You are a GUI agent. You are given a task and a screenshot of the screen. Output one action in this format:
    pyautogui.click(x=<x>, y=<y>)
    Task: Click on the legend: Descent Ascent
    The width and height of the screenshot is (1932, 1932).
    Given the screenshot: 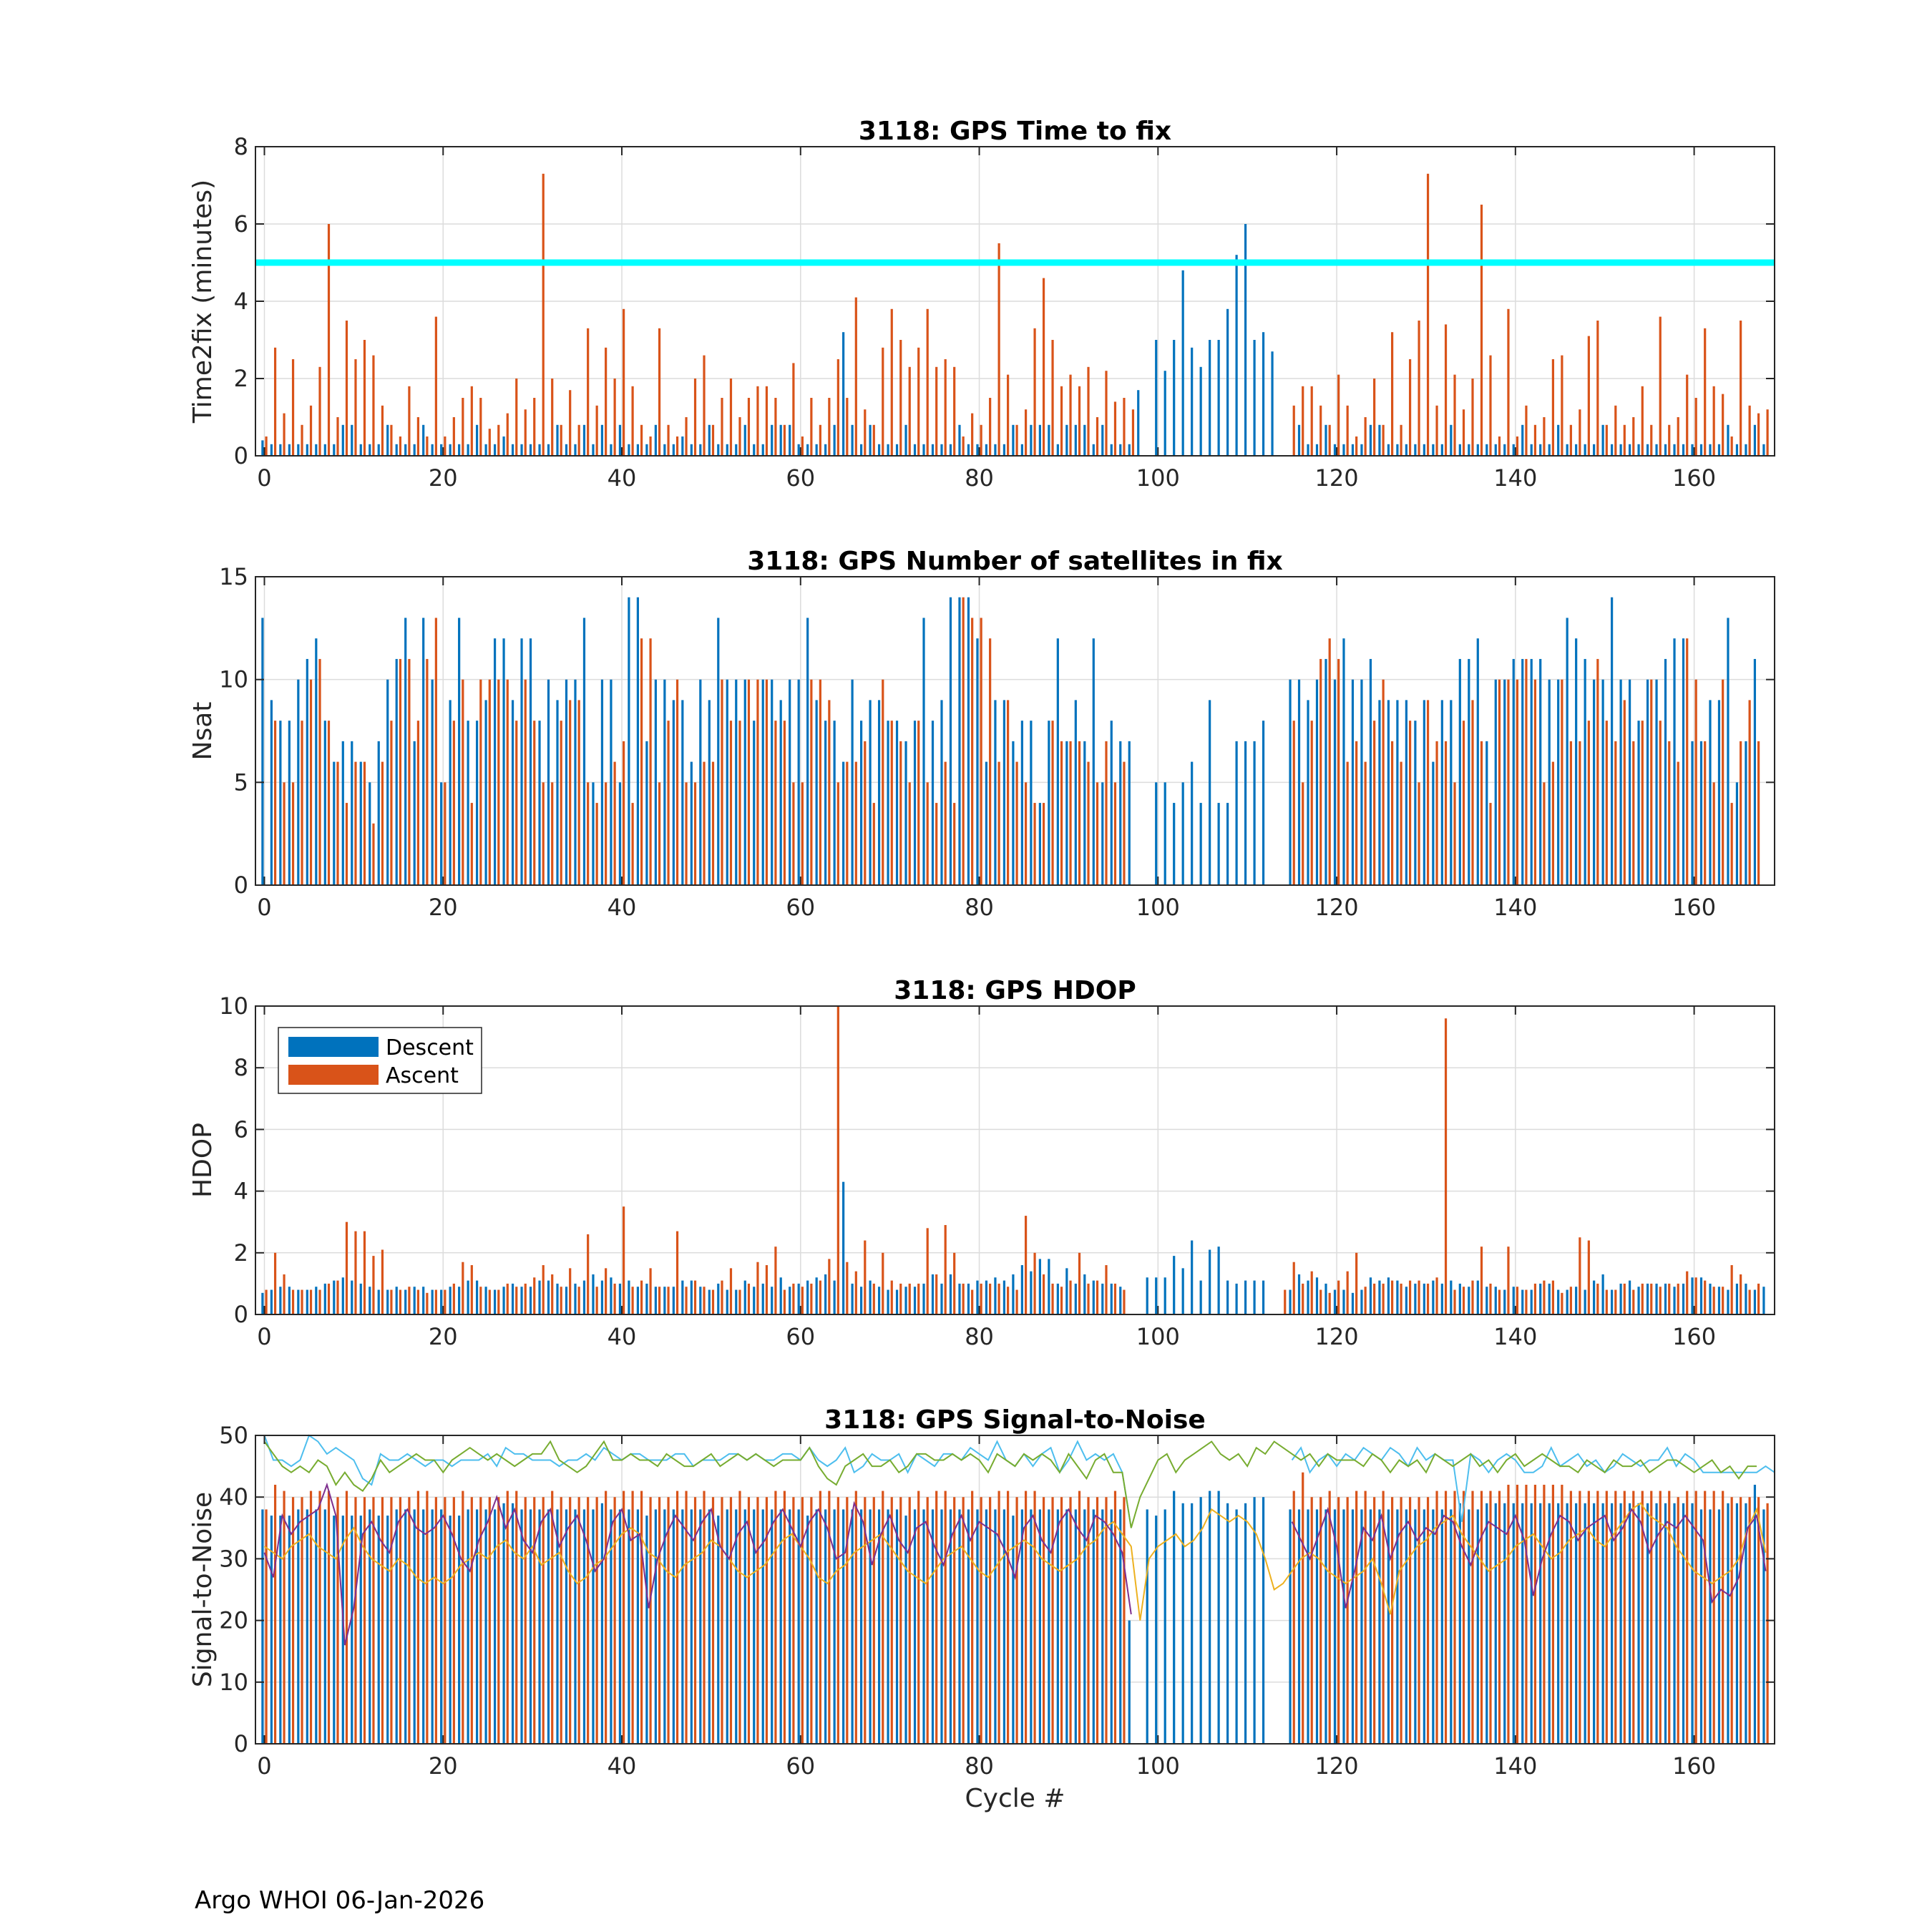 What is the action you would take?
    pyautogui.click(x=380, y=1060)
    